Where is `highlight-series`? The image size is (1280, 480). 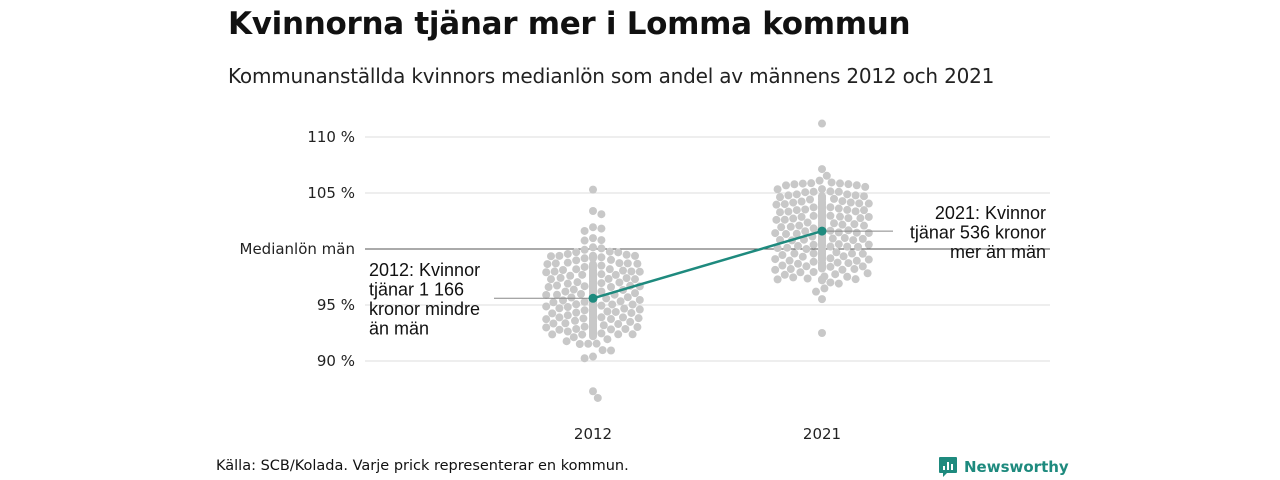
highlight-series is located at coordinates (707, 264).